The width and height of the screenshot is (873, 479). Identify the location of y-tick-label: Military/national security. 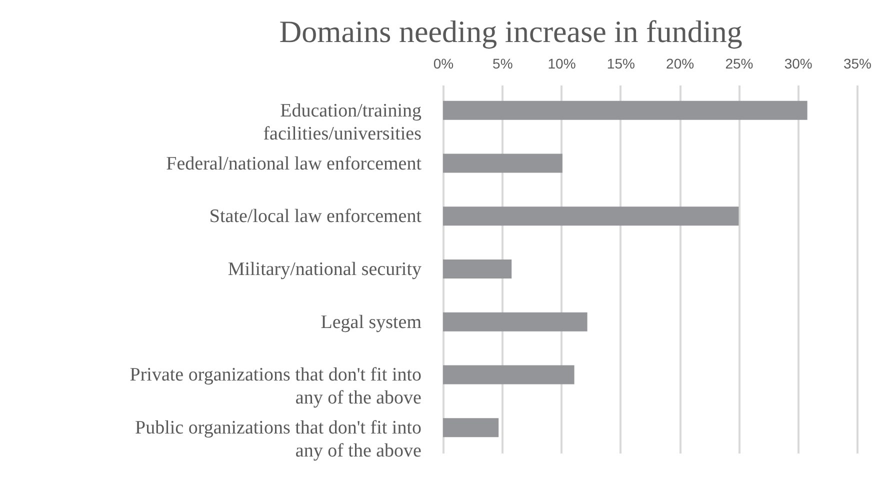
(325, 269).